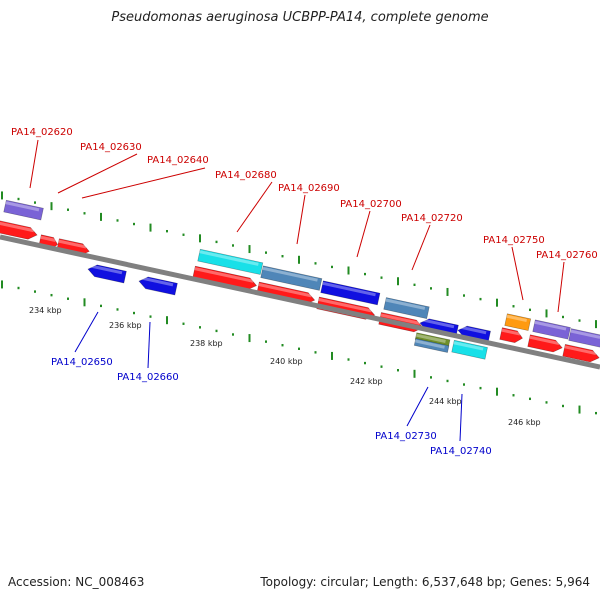 This screenshot has width=600, height=600. I want to click on gene-label-top: PA14_02700, so click(371, 204).